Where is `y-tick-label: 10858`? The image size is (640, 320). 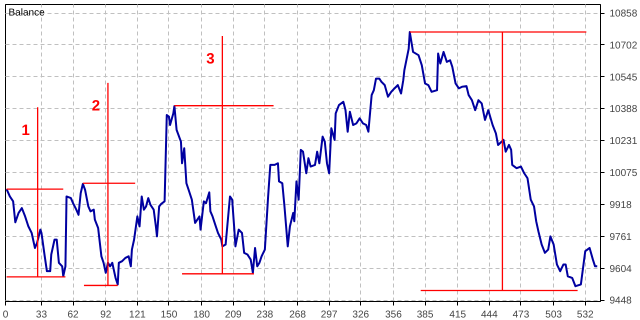 y-tick-label: 10858 is located at coordinates (624, 14).